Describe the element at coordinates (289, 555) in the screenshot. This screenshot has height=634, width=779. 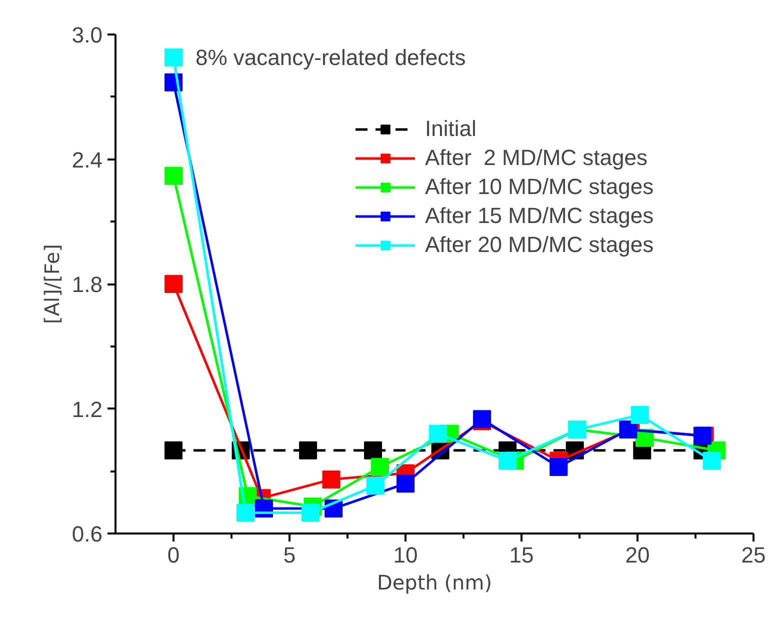
I see `x-tick-label: 5` at that location.